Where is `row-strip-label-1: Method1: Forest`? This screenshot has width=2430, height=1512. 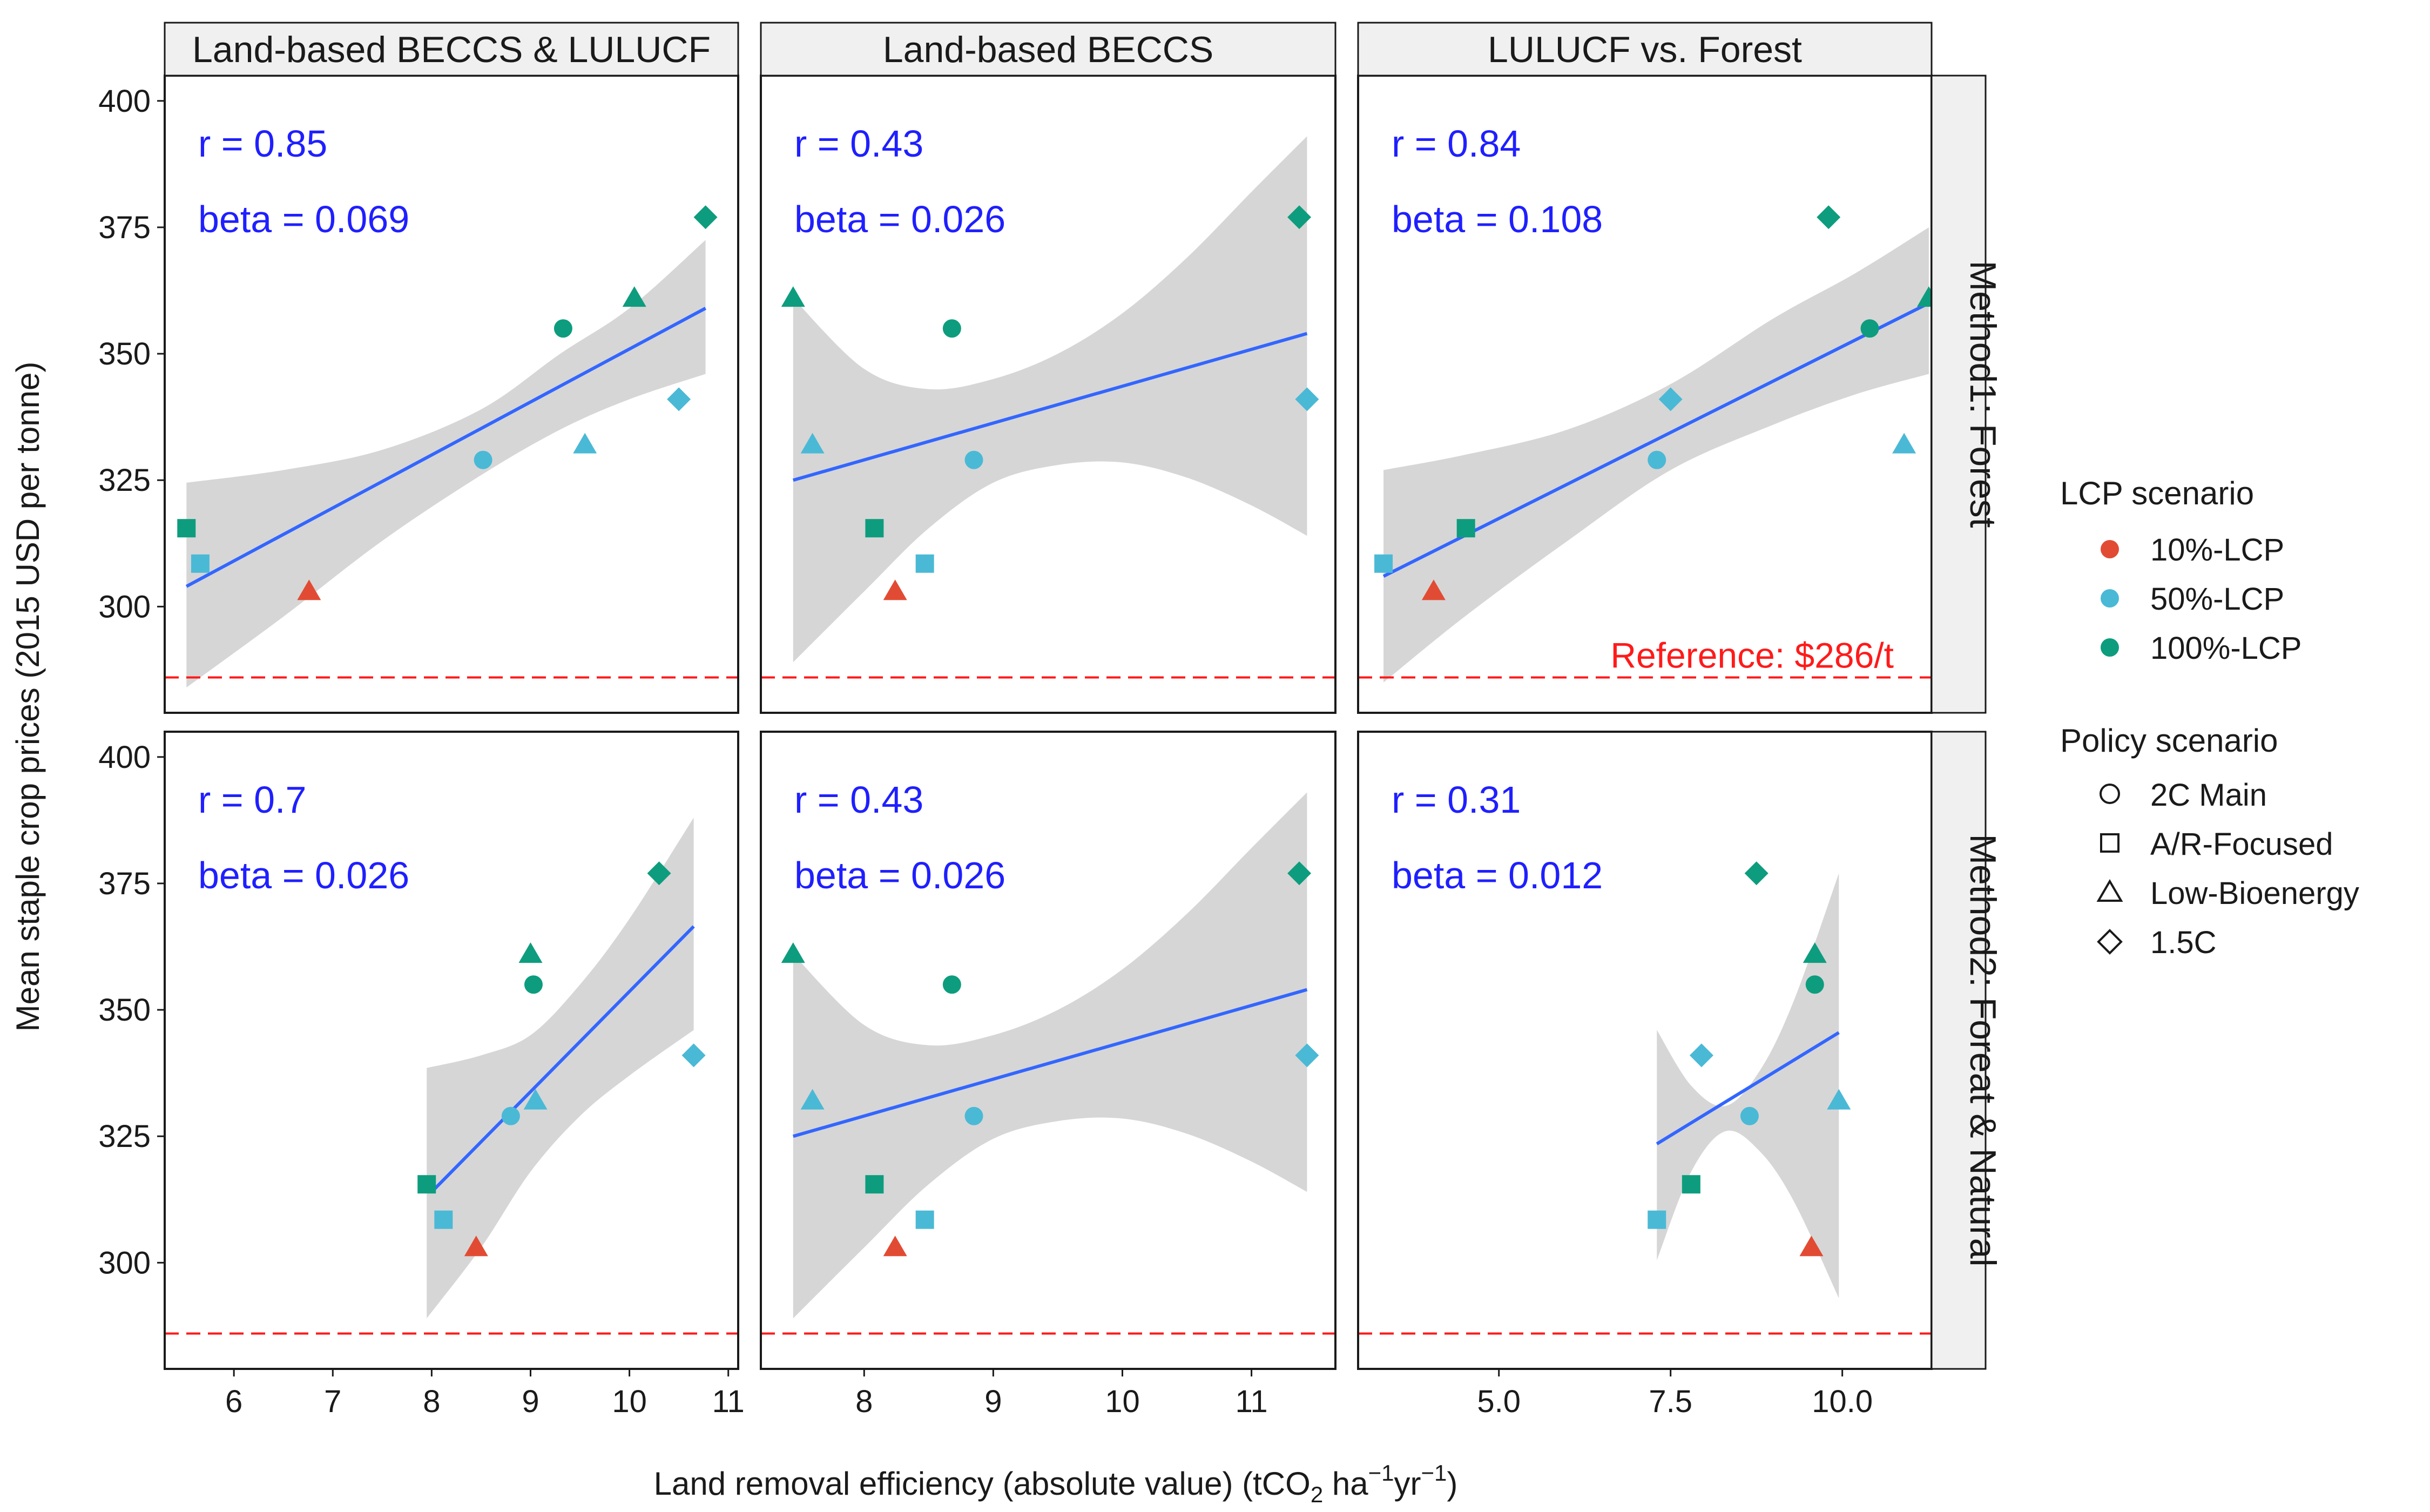 row-strip-label-1: Method1: Forest is located at coordinates (1983, 394).